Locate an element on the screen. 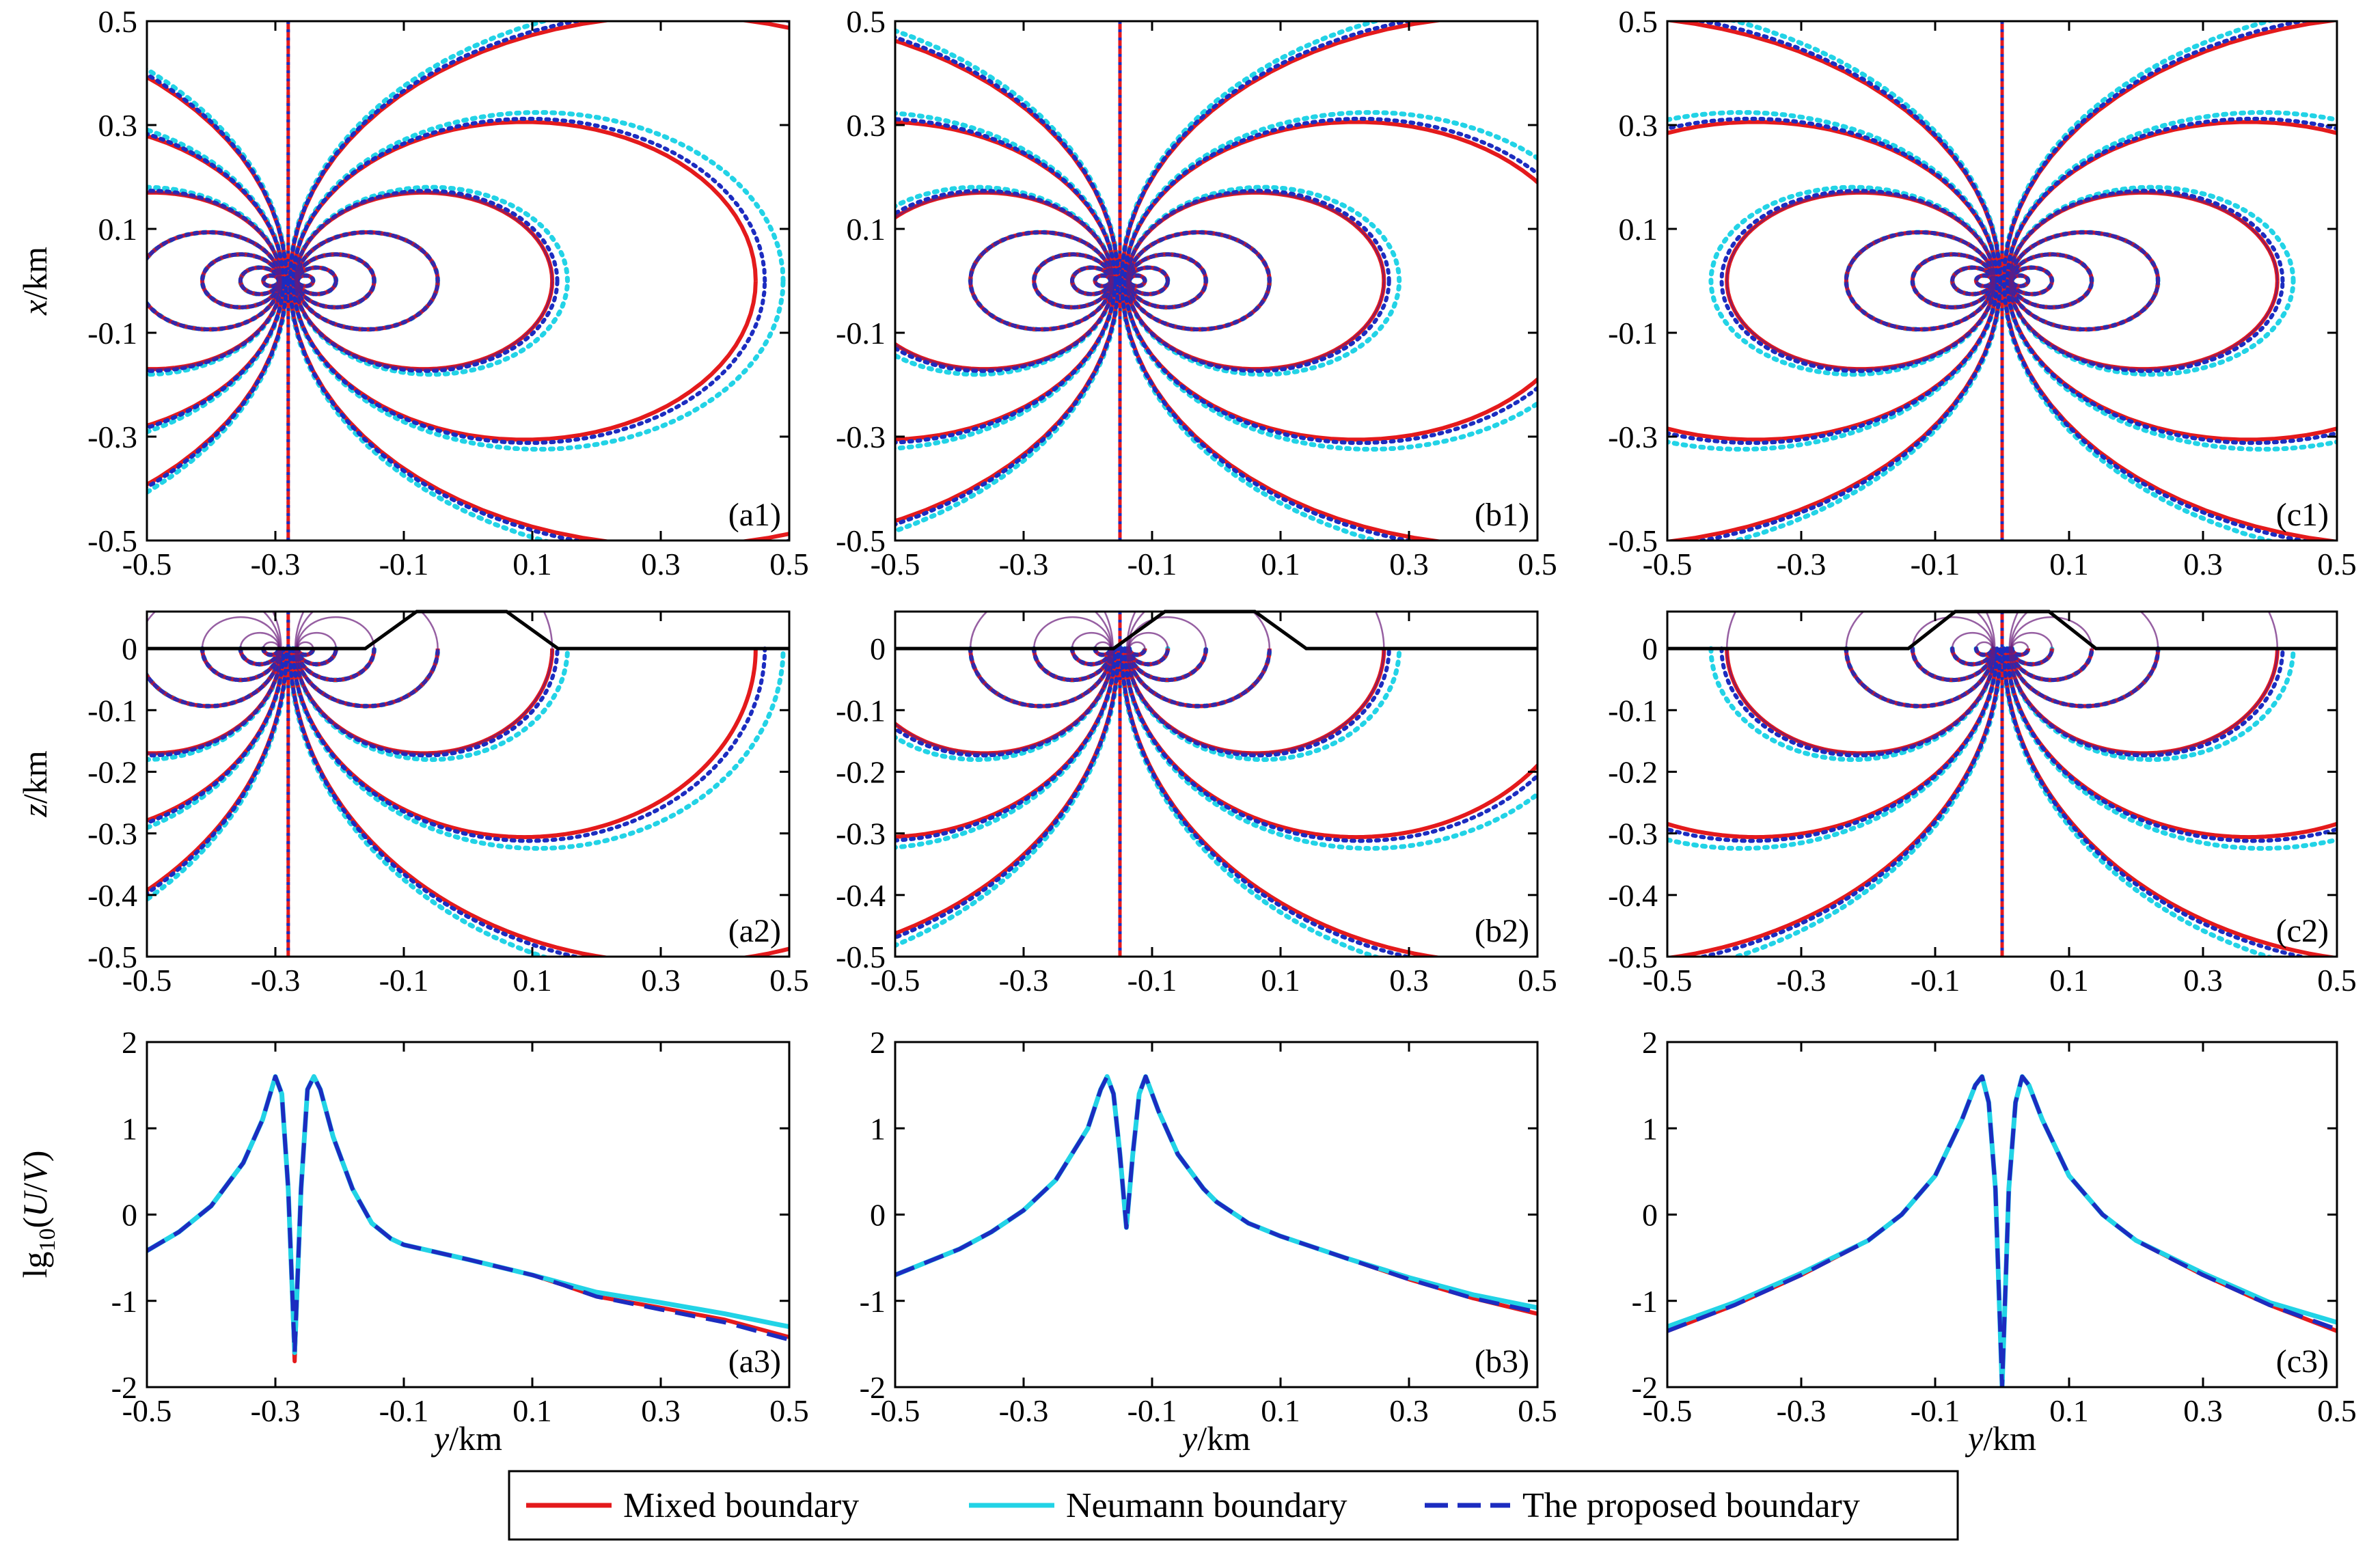 Image resolution: width=2380 pixels, height=1560 pixels. plot-bg-a2 is located at coordinates (468, 784).